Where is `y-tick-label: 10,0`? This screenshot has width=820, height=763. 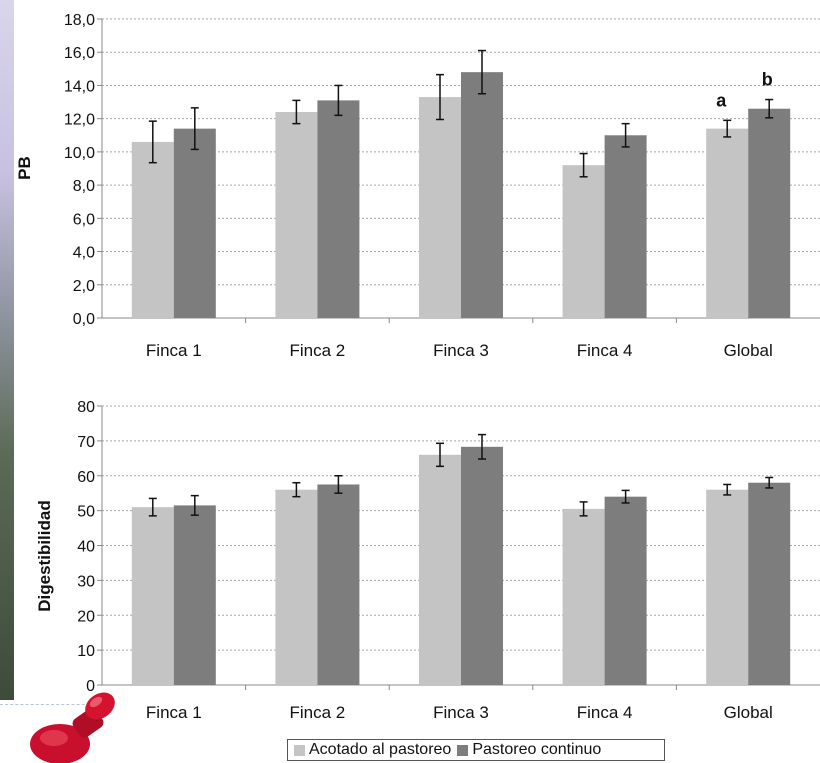
y-tick-label: 10,0 is located at coordinates (79, 153).